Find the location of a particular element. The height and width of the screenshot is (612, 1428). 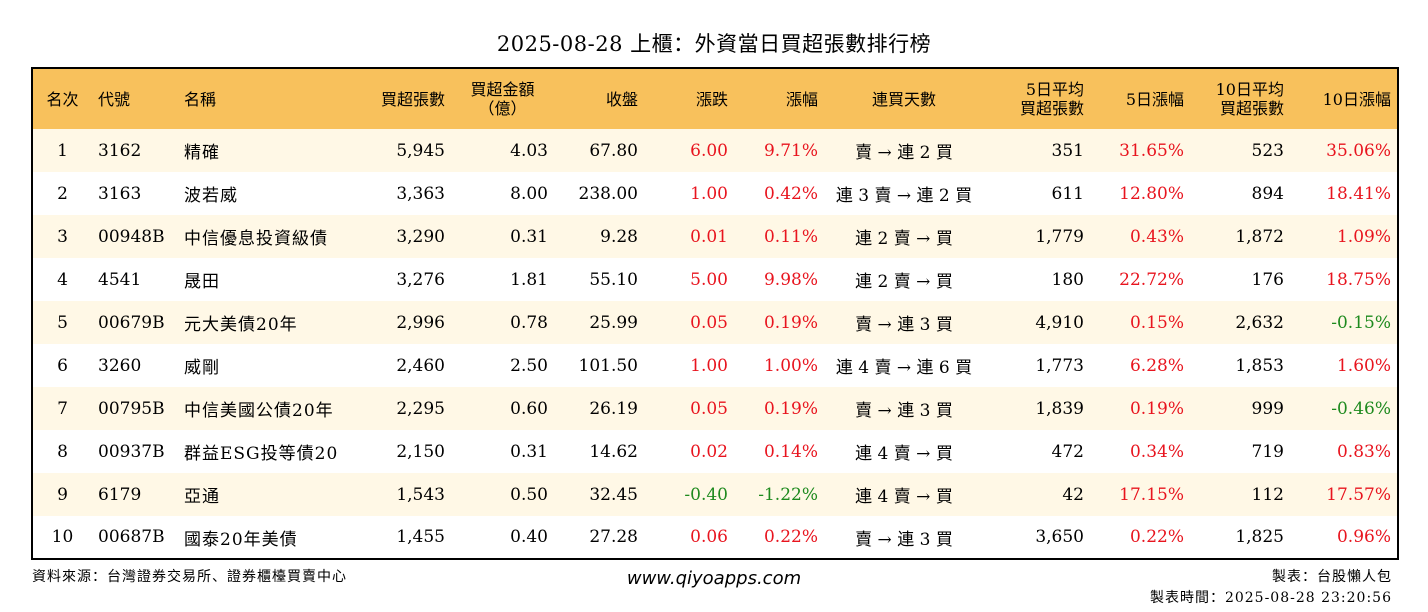

col-header-avg10: 10日平均 買超張數 is located at coordinates (1240, 98).